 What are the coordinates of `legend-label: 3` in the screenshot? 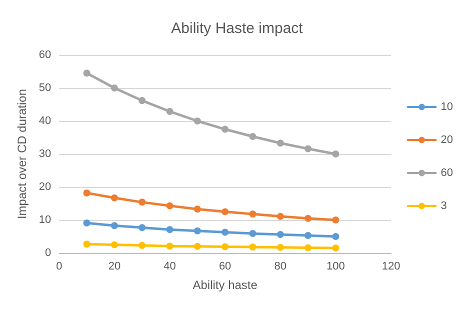 It's located at (443, 206).